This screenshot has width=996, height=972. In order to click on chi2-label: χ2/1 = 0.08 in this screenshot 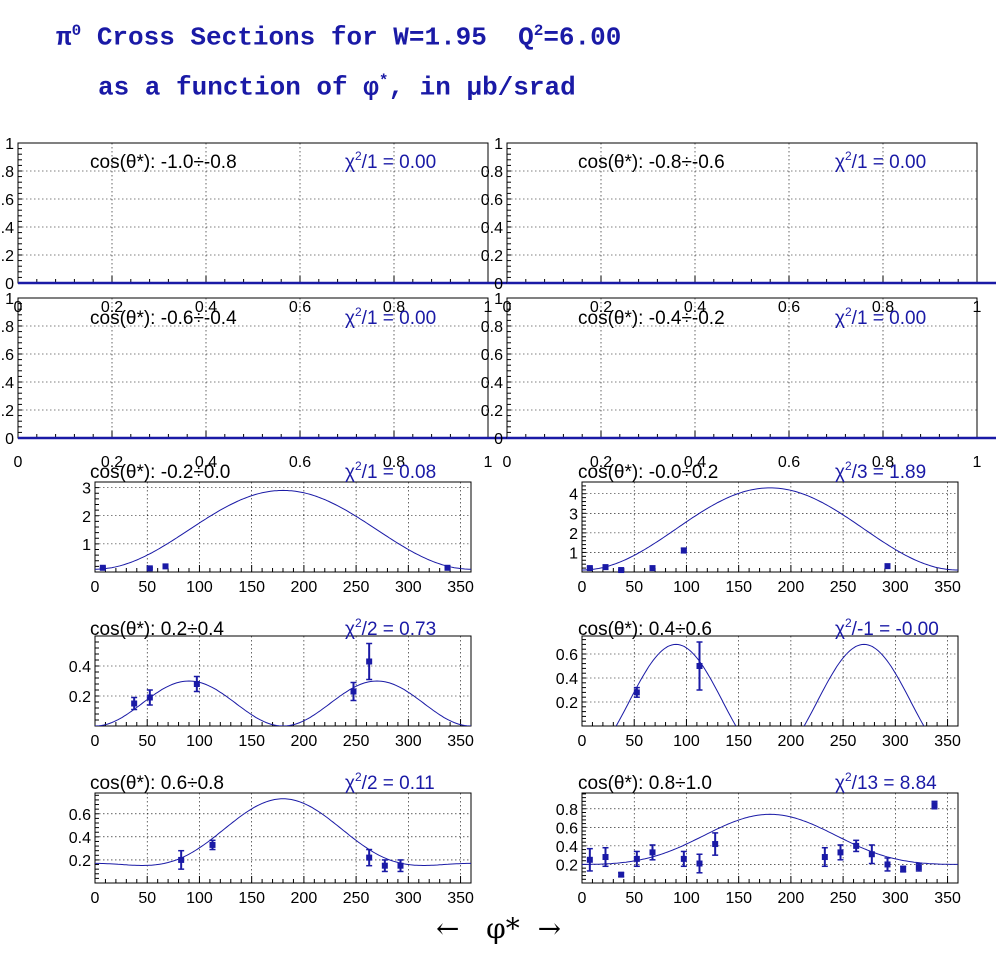, I will do `click(390, 471)`.